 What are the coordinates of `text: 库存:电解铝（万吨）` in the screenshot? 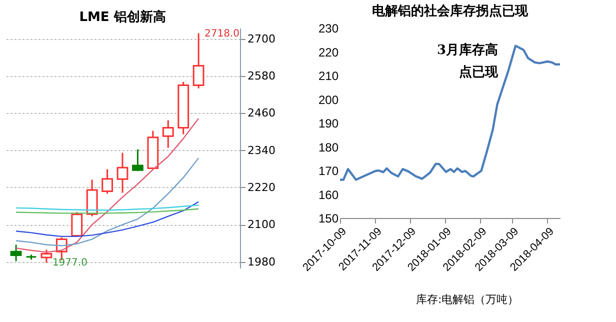 It's located at (467, 299).